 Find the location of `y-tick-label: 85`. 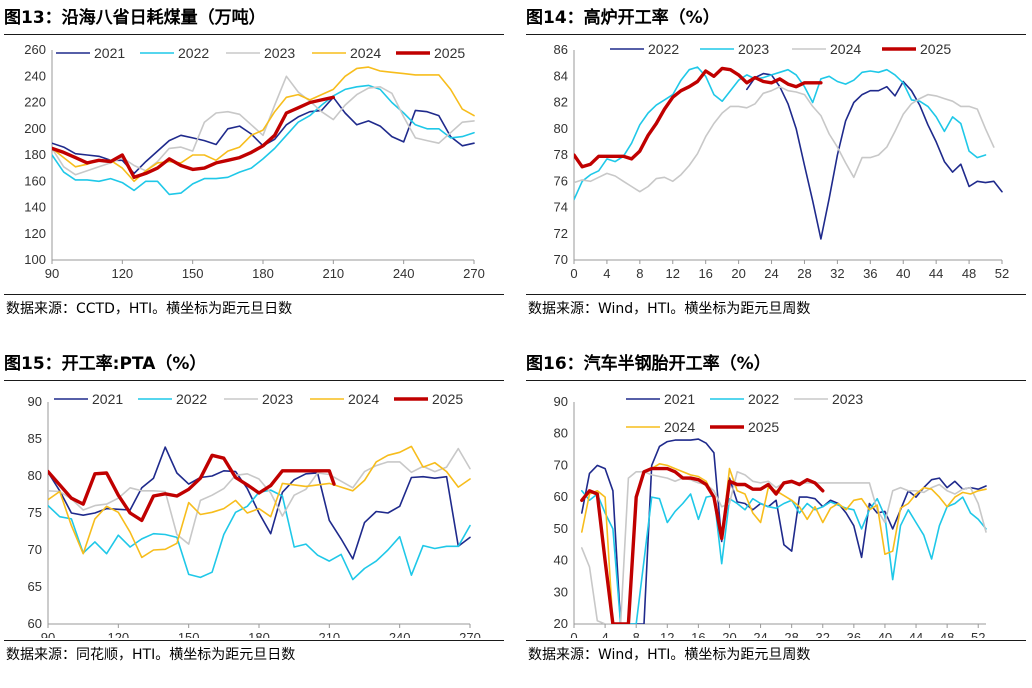

y-tick-label: 85 is located at coordinates (35, 438).